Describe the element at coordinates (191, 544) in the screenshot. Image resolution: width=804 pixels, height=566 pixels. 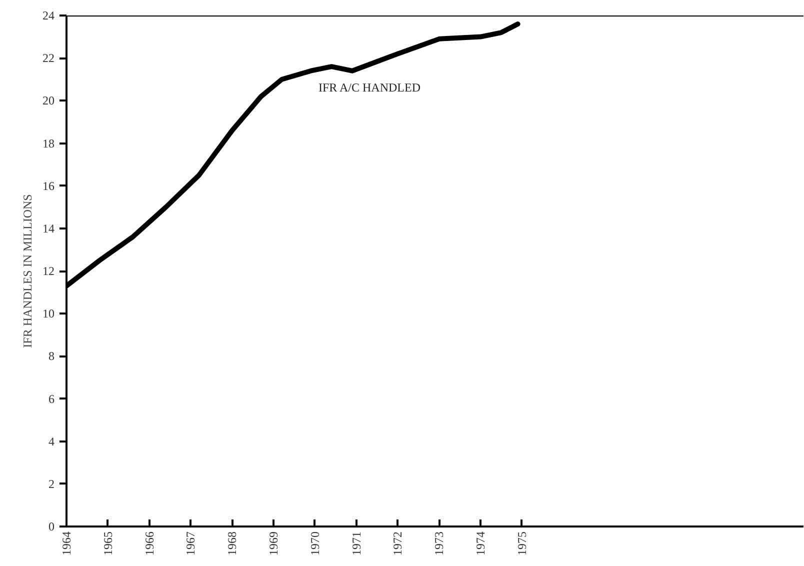
I see `x-tick-label: 1967` at that location.